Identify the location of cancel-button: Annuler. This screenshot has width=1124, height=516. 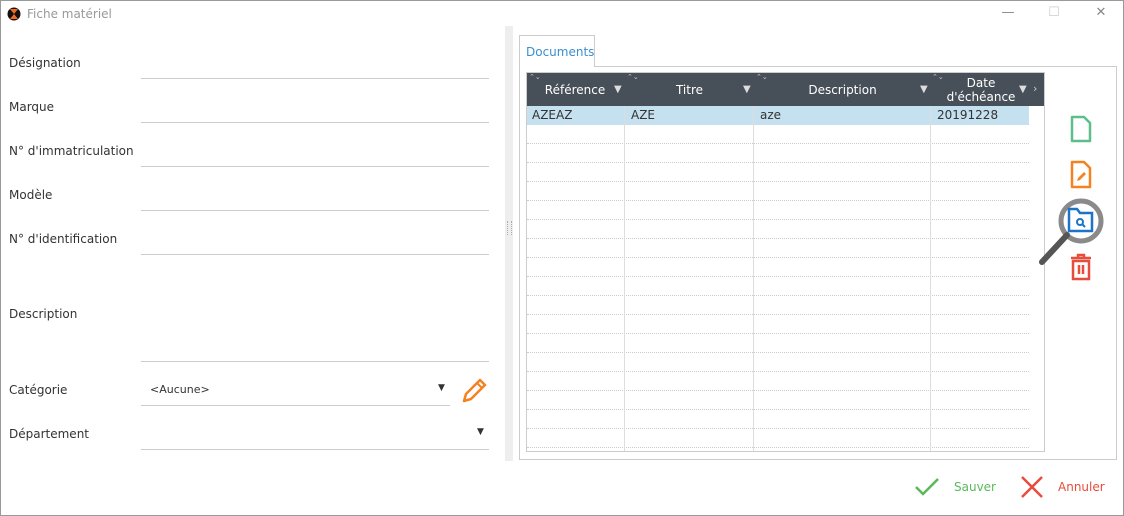
(1062, 487).